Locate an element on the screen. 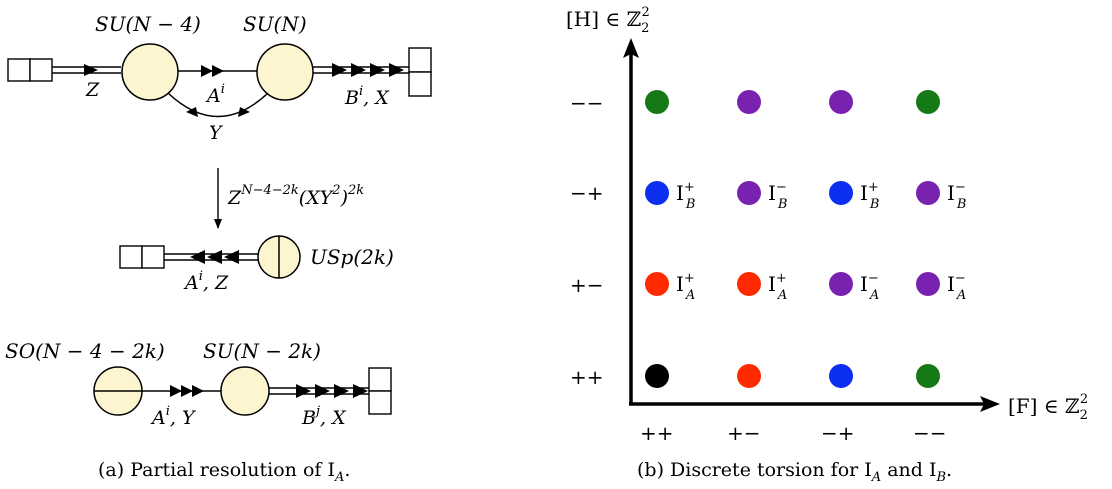 This screenshot has width=1112, height=489. y-axis-label: [H] ∈ ℤ22 is located at coordinates (608, 20).